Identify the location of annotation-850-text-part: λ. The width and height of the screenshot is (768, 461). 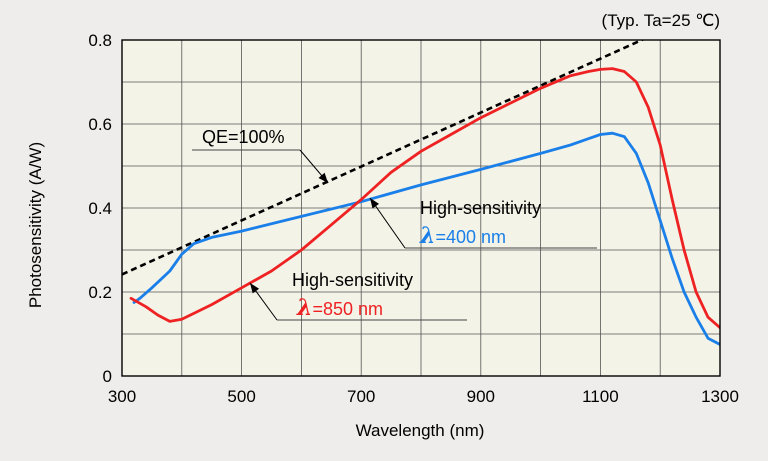
(304, 308).